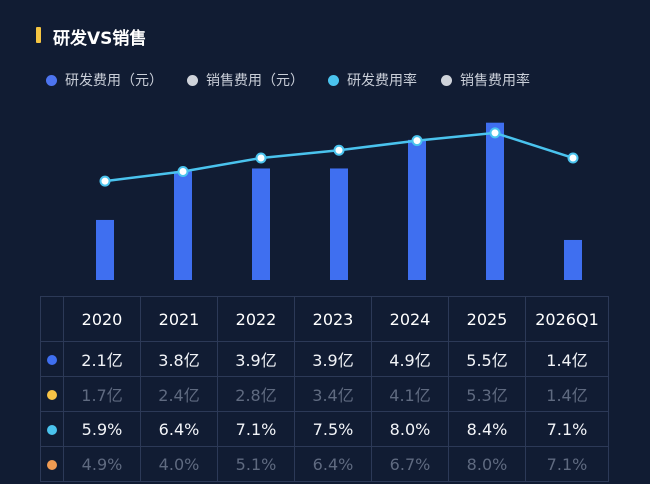 The width and height of the screenshot is (650, 484). I want to click on column-header-2021: 2021, so click(179, 319).